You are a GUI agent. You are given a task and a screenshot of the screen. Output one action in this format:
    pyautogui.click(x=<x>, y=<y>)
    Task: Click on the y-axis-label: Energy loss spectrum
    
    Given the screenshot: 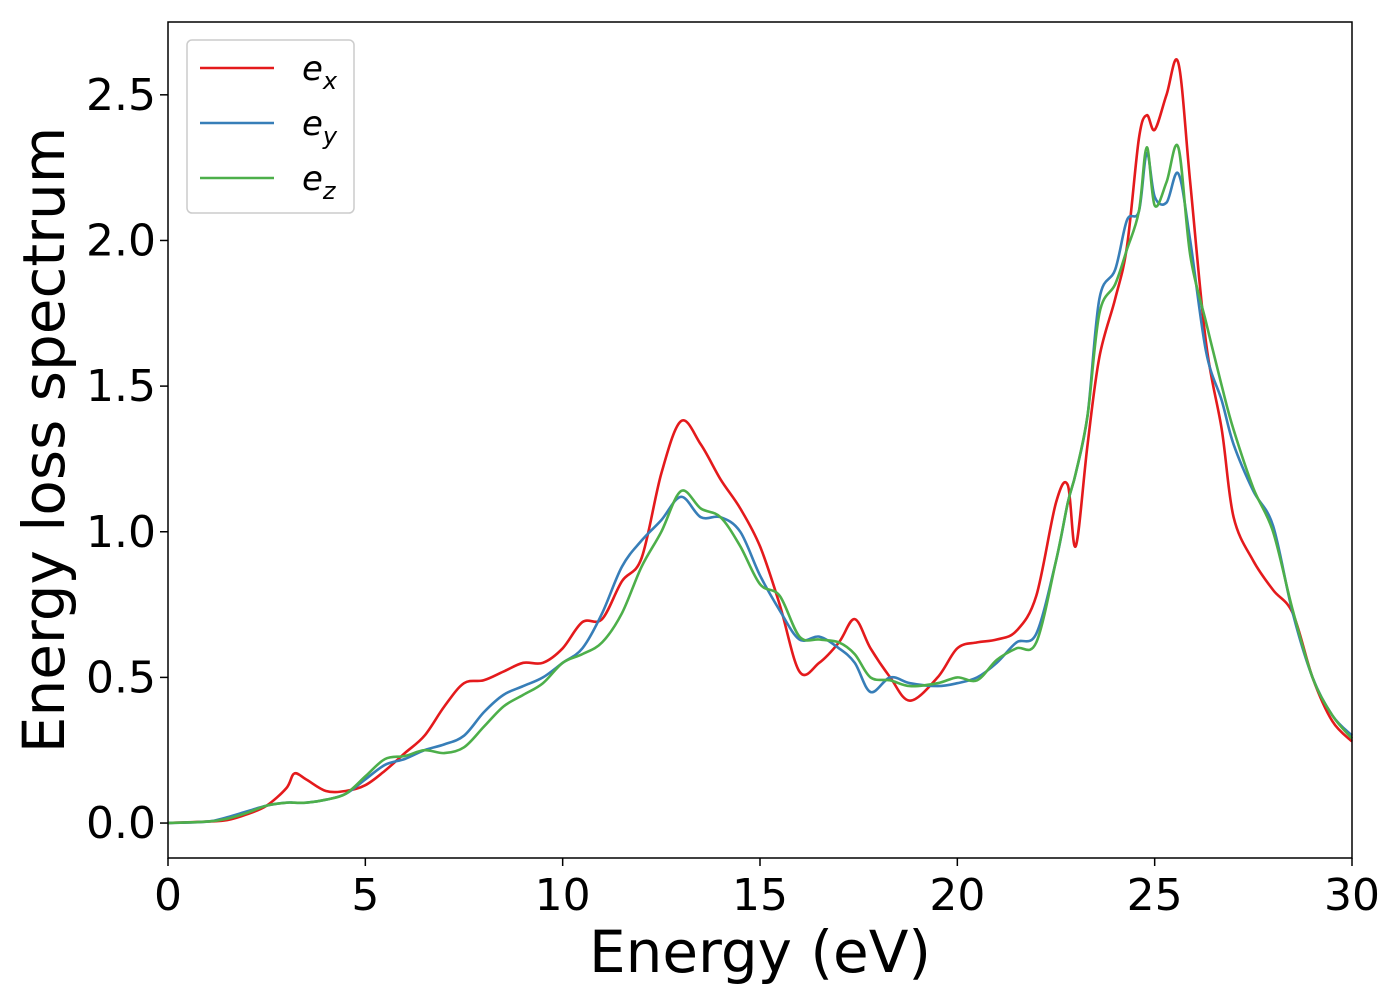 What is the action you would take?
    pyautogui.click(x=44, y=440)
    